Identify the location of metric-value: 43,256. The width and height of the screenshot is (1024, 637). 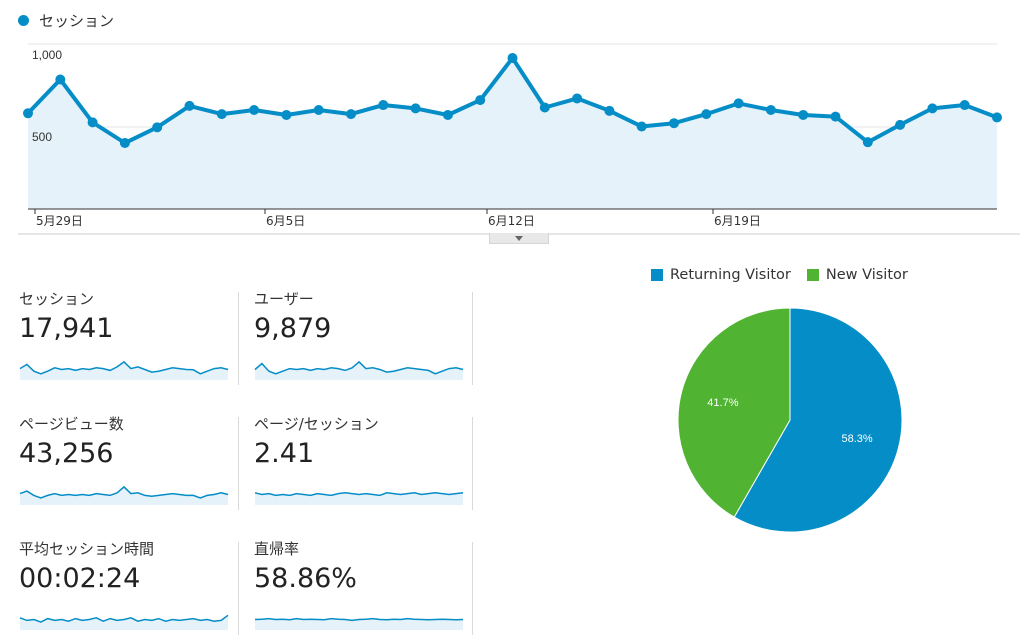
(66, 453).